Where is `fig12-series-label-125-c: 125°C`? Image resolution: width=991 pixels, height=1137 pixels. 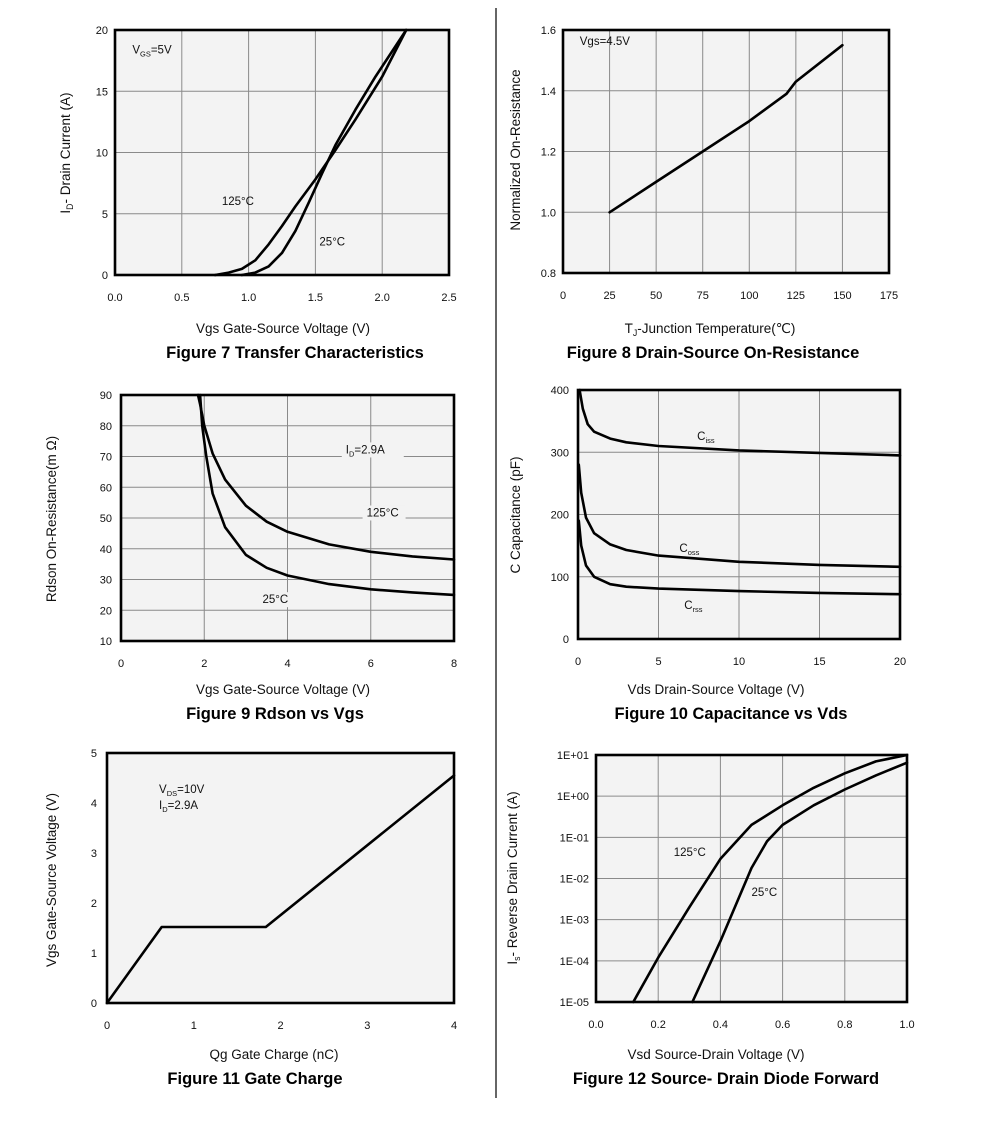
fig12-series-label-125-c: 125°C is located at coordinates (690, 853).